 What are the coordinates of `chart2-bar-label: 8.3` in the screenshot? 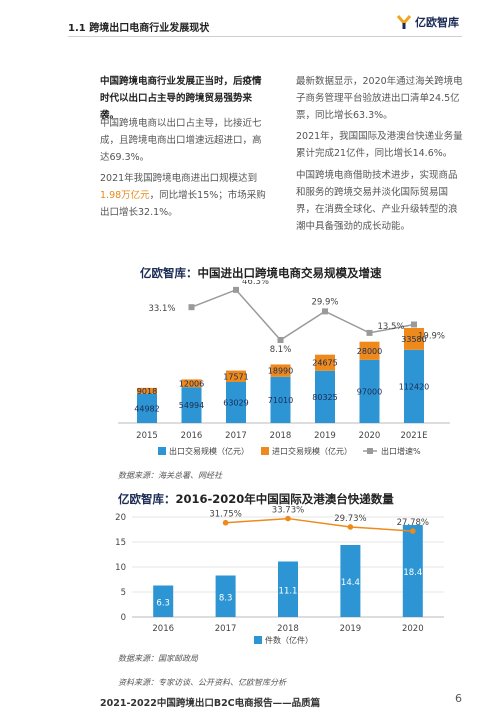 It's located at (226, 598).